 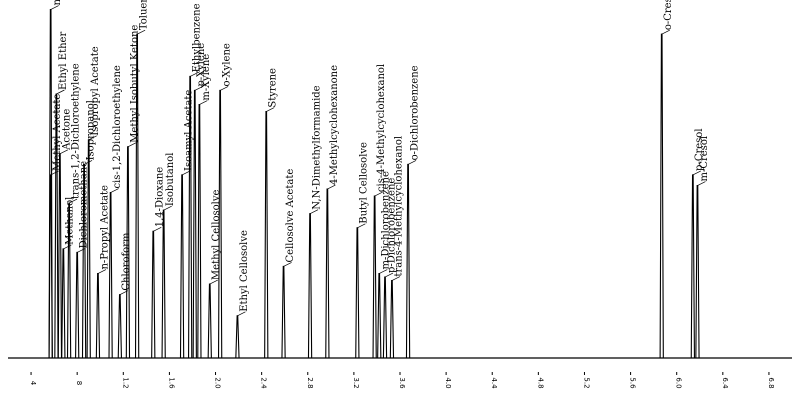 I want to click on leader-trans-4-methylcyclohexanol, so click(x=396, y=278).